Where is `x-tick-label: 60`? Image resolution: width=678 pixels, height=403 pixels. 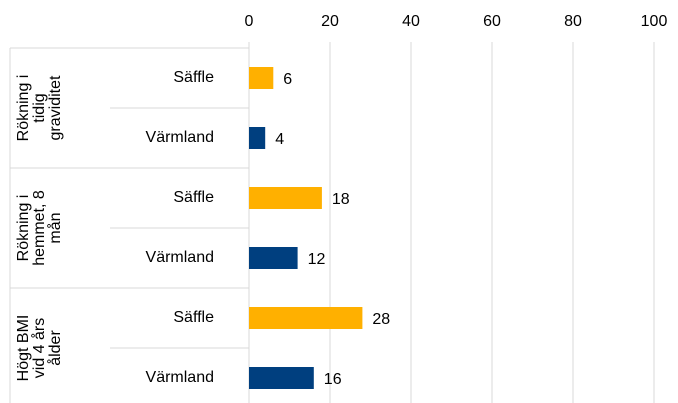
x-tick-label: 60 is located at coordinates (492, 21).